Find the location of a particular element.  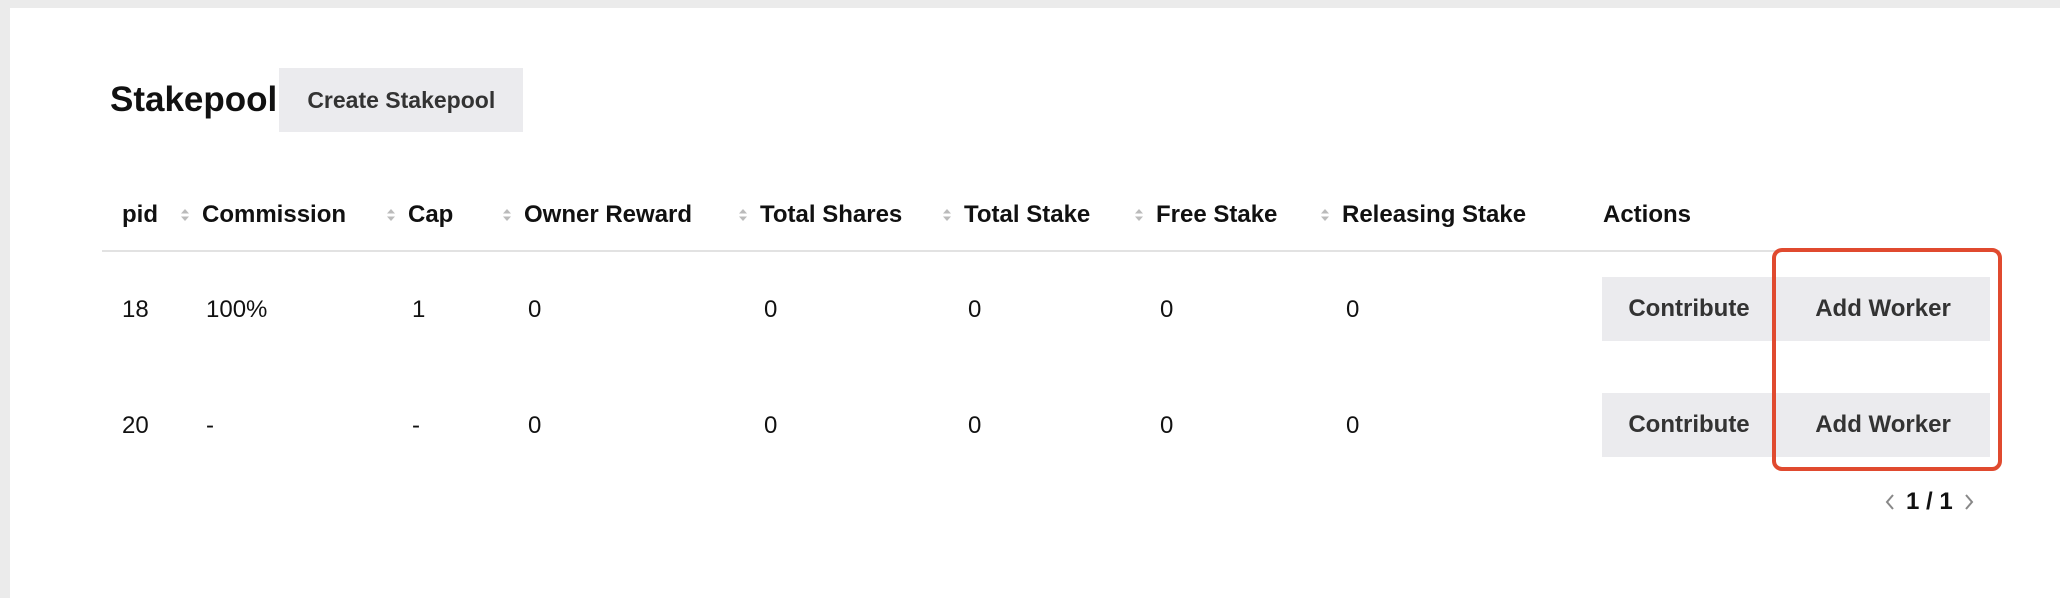

column-label: Actions is located at coordinates (1647, 214).